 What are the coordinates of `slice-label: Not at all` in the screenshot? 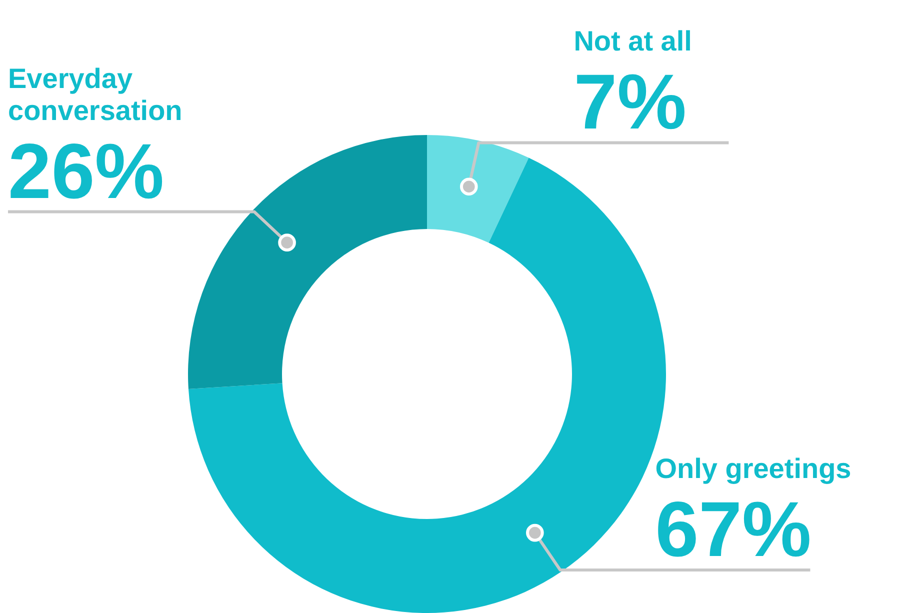 It's located at (633, 41).